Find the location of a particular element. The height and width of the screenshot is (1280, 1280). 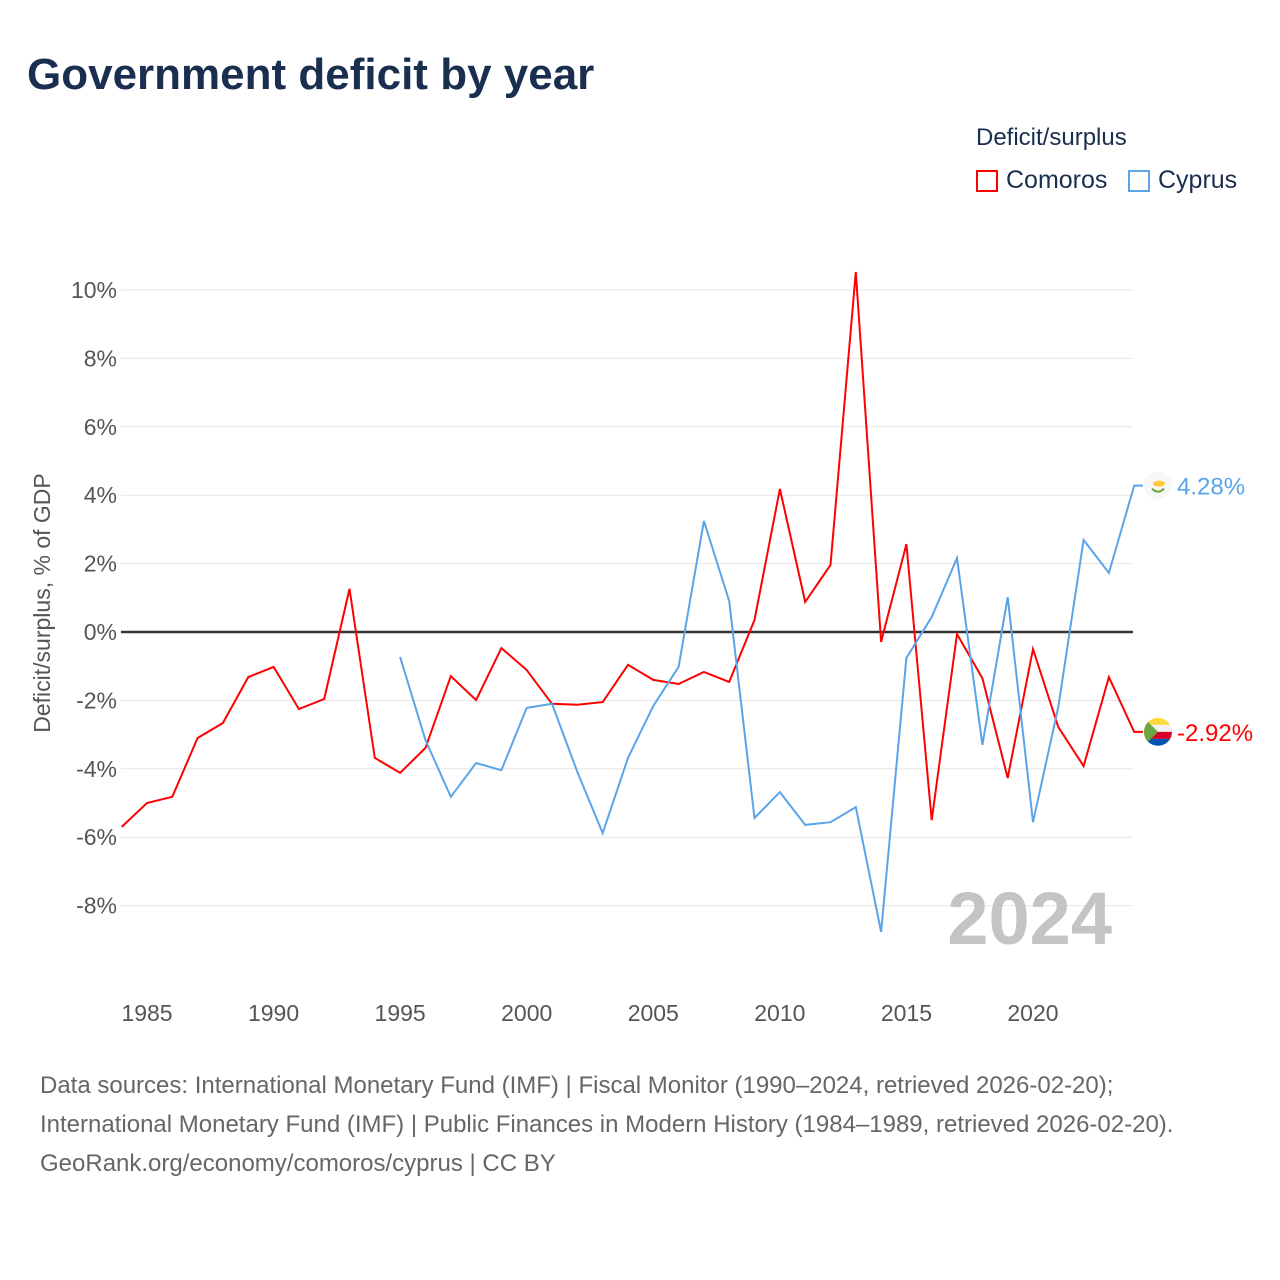

x-tick-label: 2020 is located at coordinates (1032, 1013).